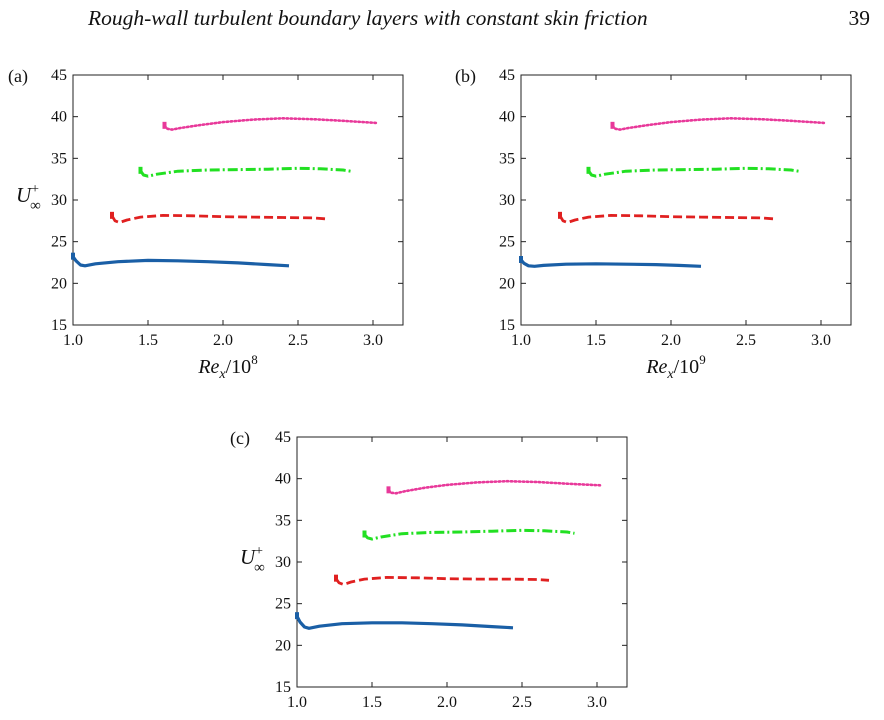 This screenshot has width=884, height=720. Describe the element at coordinates (675, 367) in the screenshot. I see `x-axis-label: Rex/109` at that location.